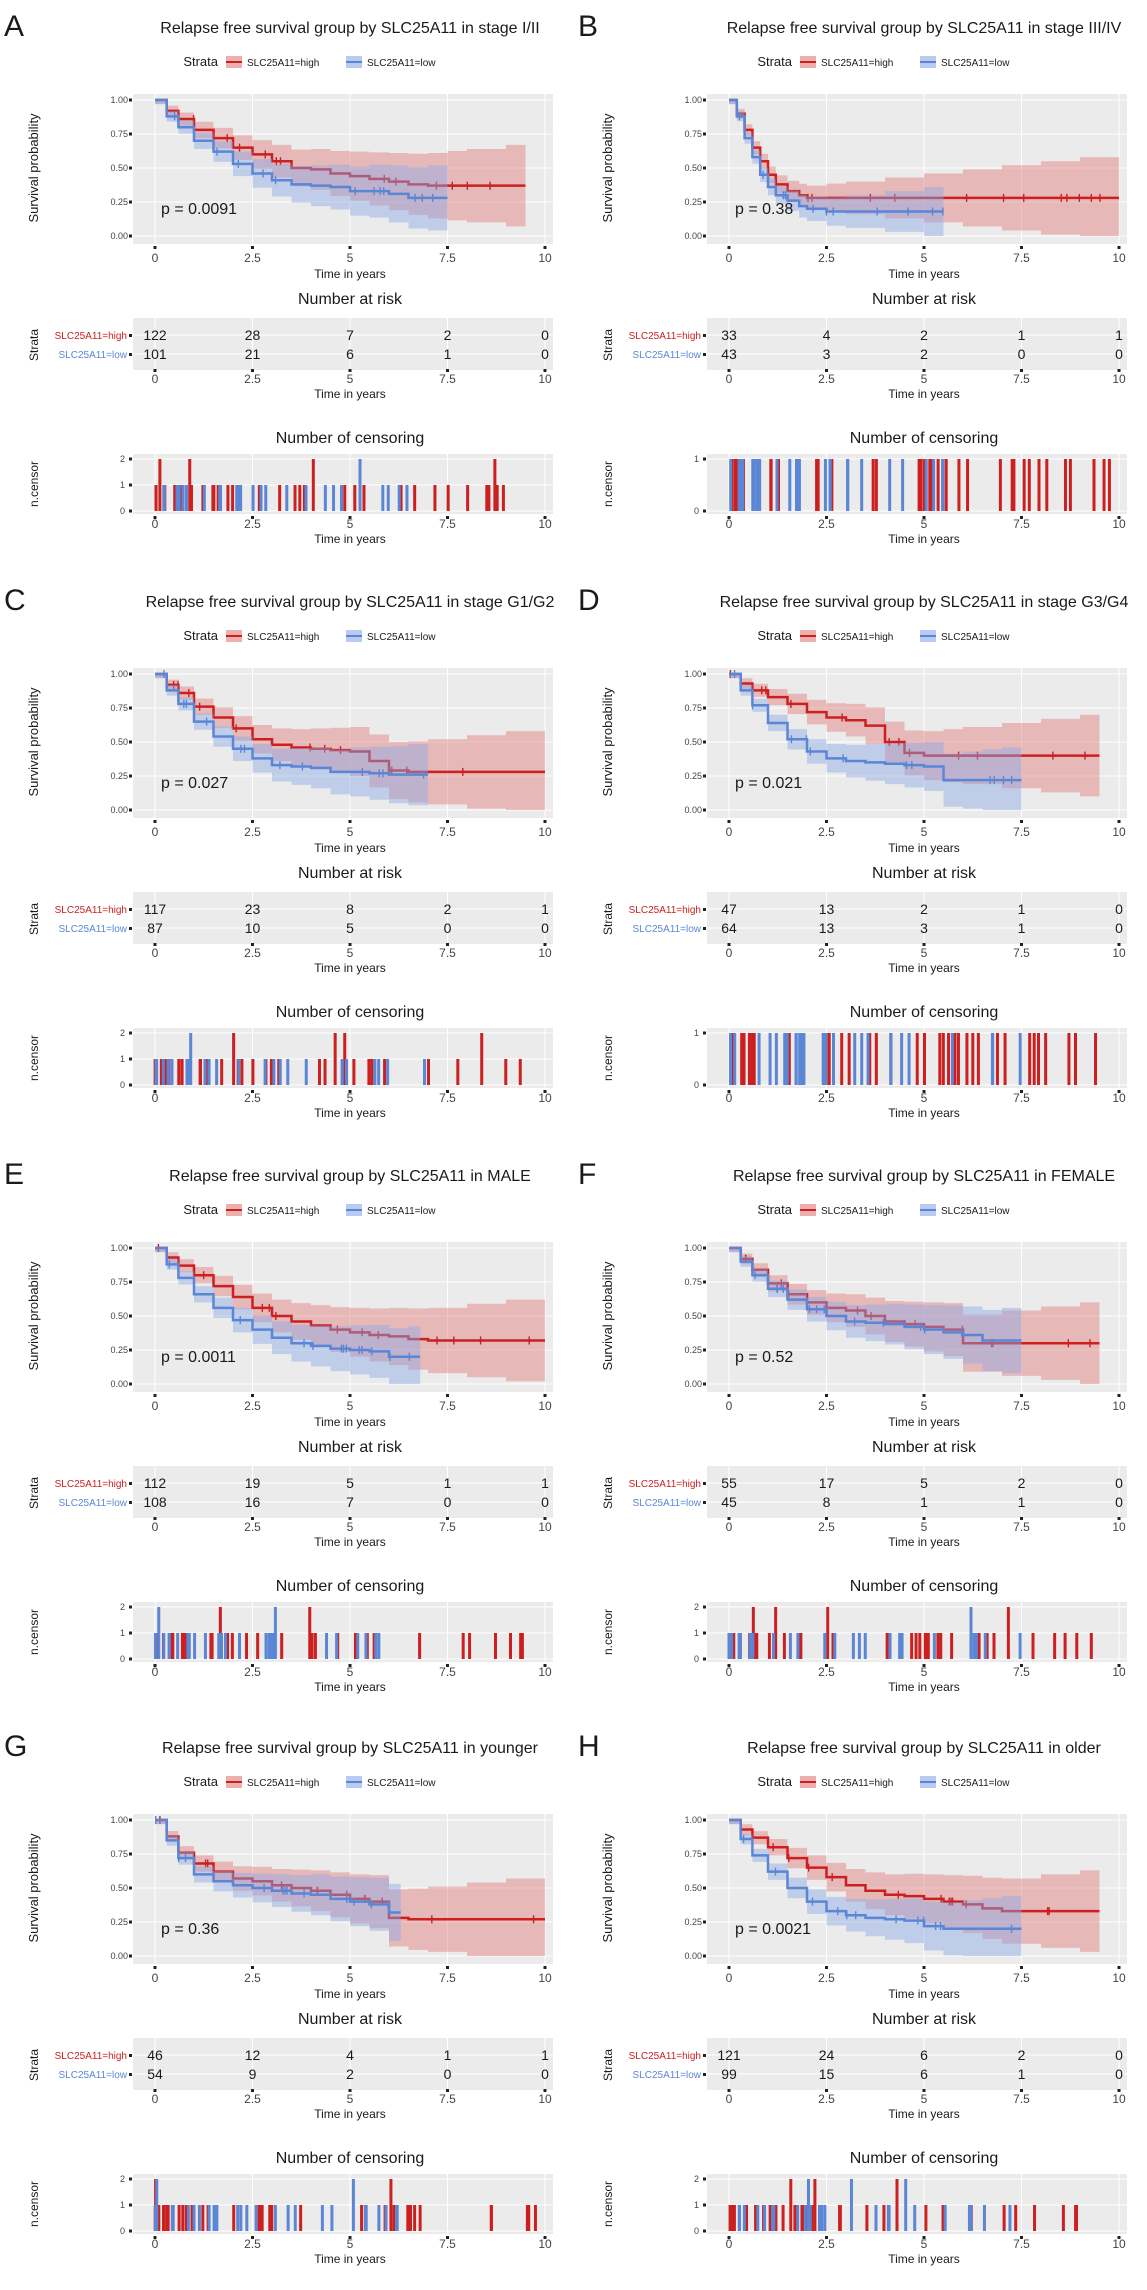 This screenshot has height=2290, width=1147. Describe the element at coordinates (253, 335) in the screenshot. I see `risk-value-high: 28` at that location.